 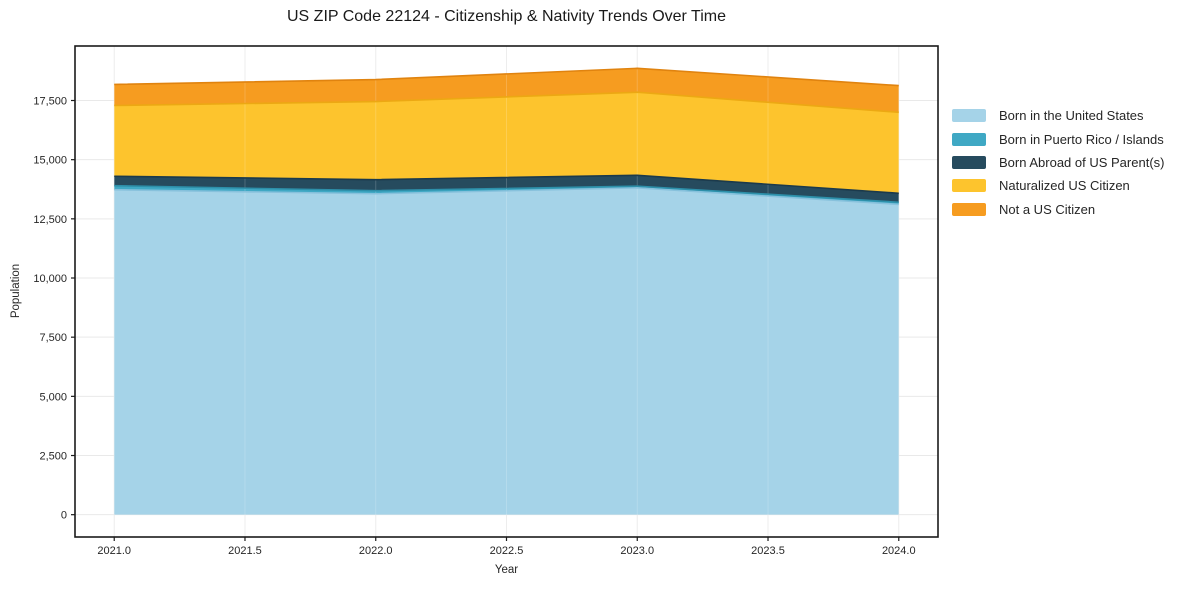 I want to click on y-tick-label: 10,000, so click(x=50, y=279).